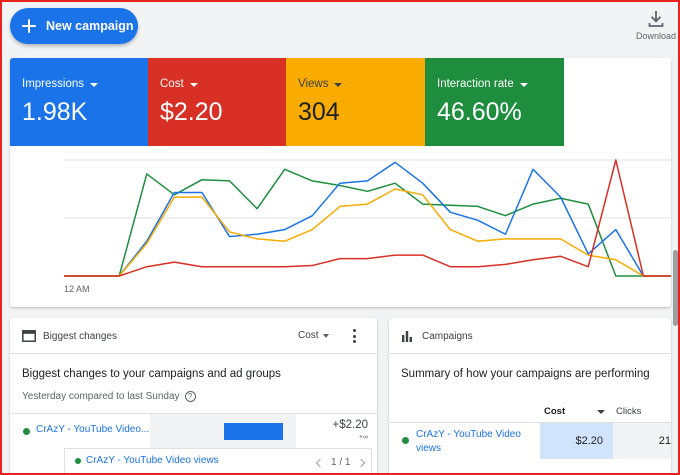 This screenshot has height=475, width=680. I want to click on chart-grid, so click(367, 189).